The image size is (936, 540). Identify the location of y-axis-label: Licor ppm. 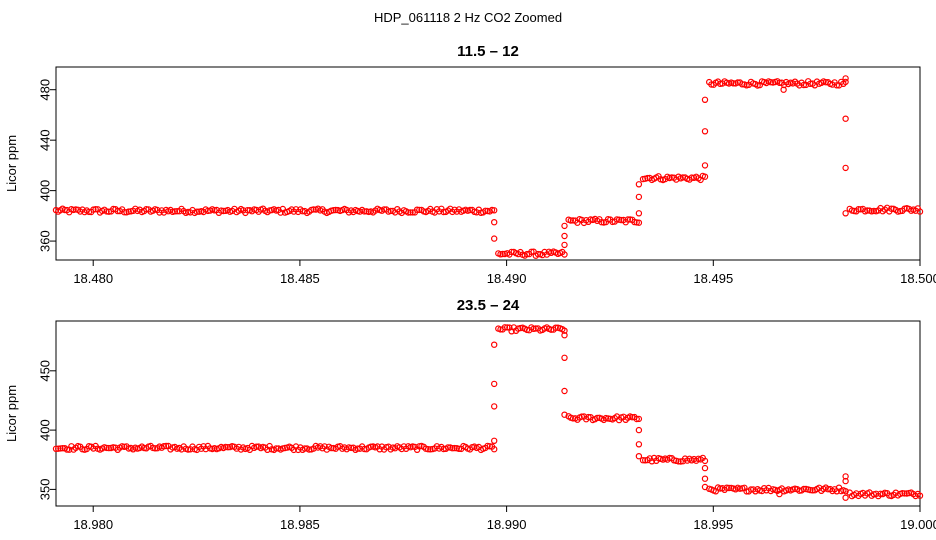
(11, 413).